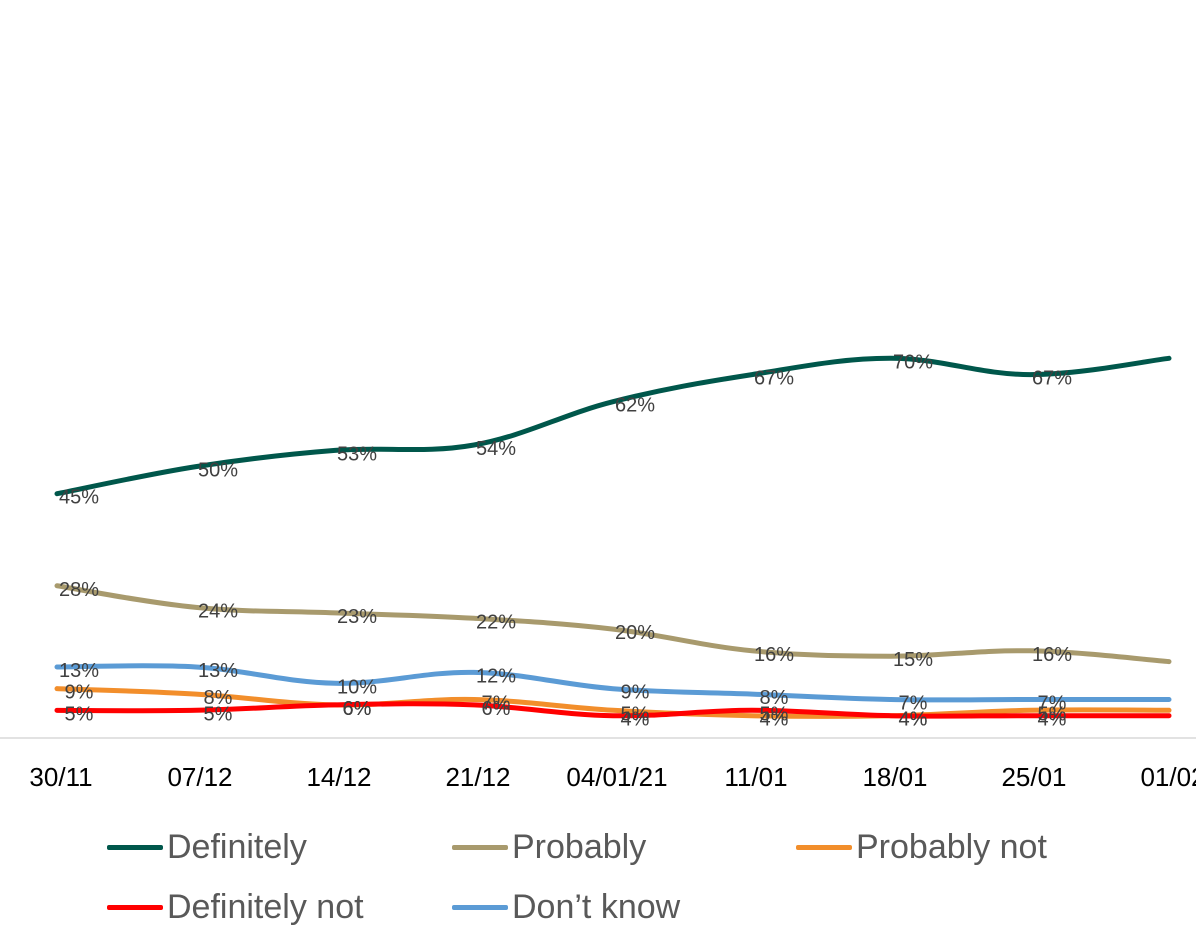  I want to click on x-tick-label-8: 01/02, so click(1168, 777).